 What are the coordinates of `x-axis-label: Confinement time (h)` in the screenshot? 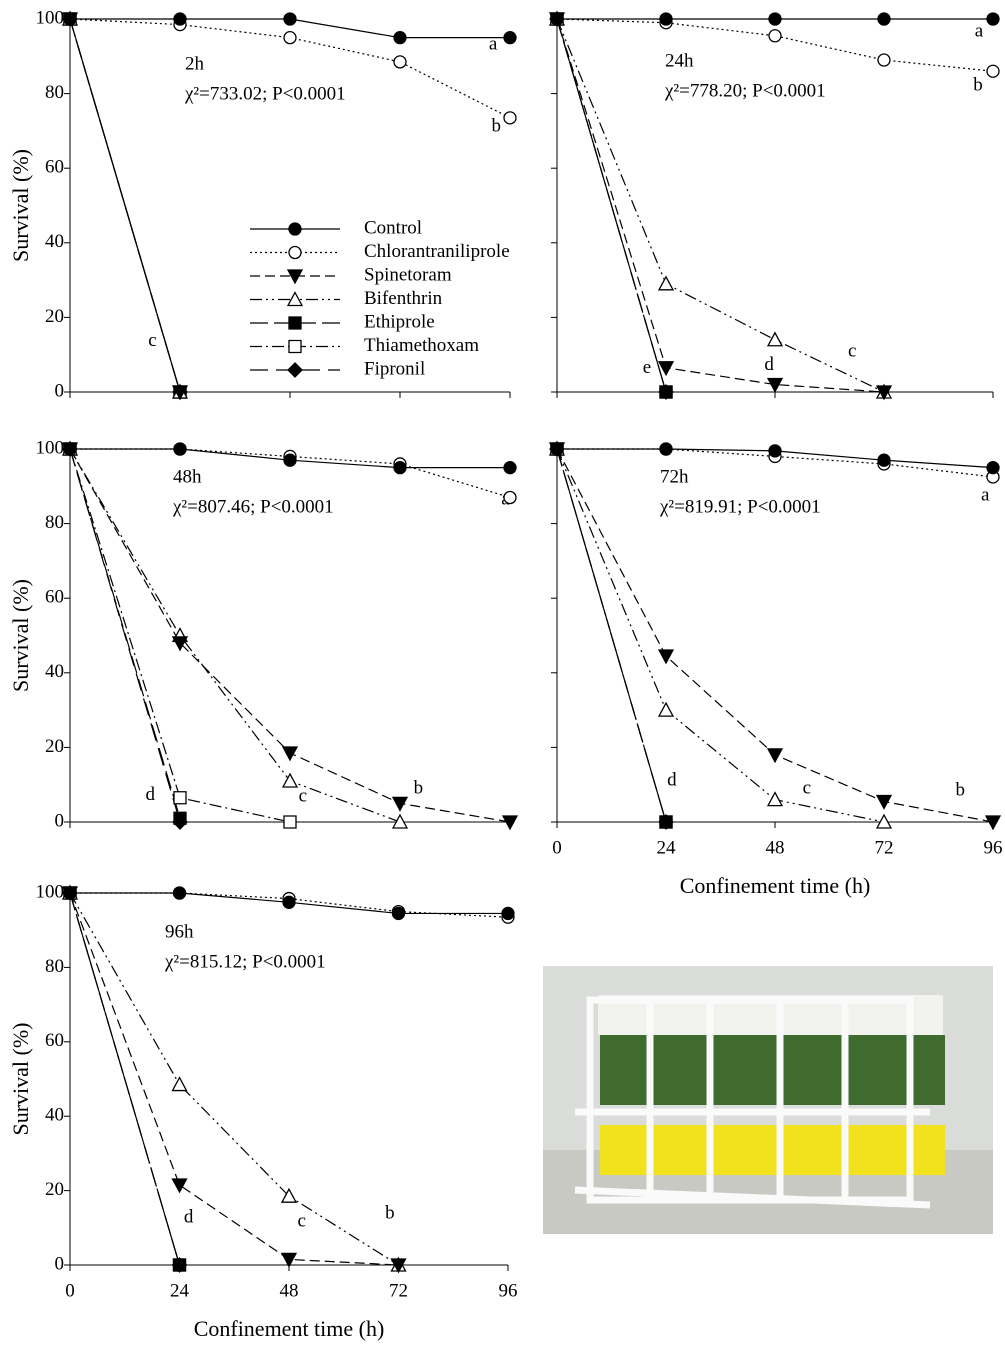 It's located at (775, 885).